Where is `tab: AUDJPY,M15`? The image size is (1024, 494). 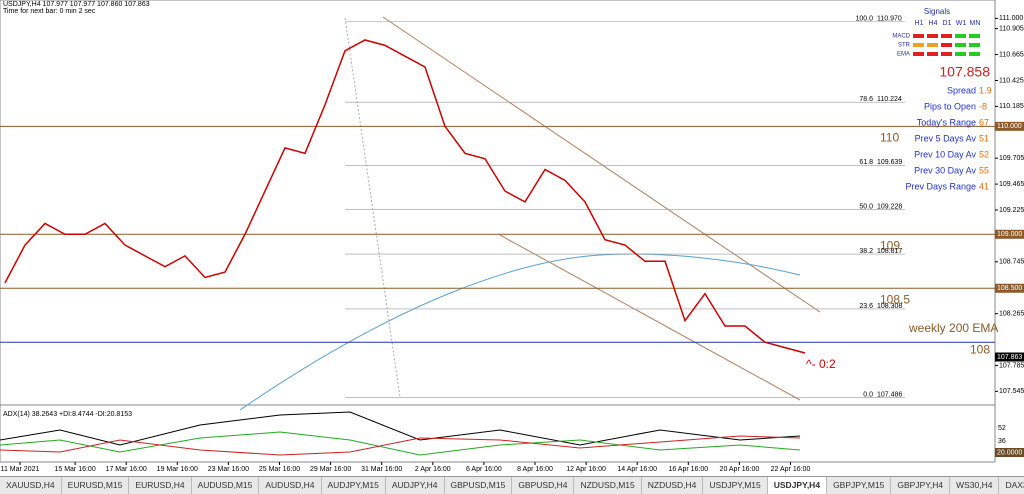
tab: AUDJPY,M15 is located at coordinates (354, 485).